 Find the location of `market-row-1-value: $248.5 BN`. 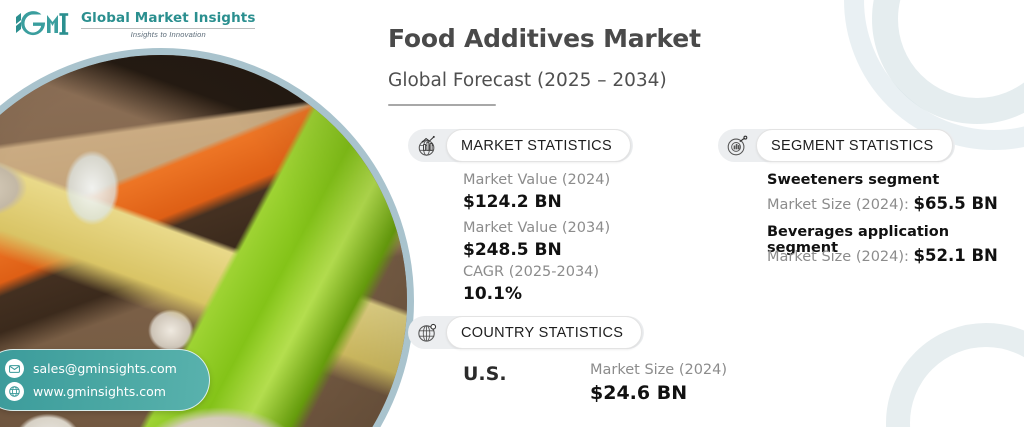

market-row-1-value: $248.5 BN is located at coordinates (512, 250).